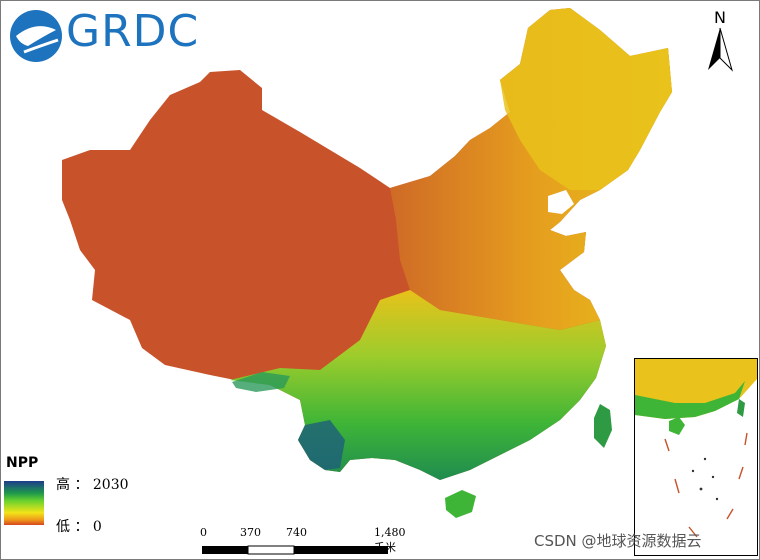 This screenshot has width=760, height=560. Describe the element at coordinates (296, 532) in the screenshot. I see `scale-tick-740: 740` at that location.